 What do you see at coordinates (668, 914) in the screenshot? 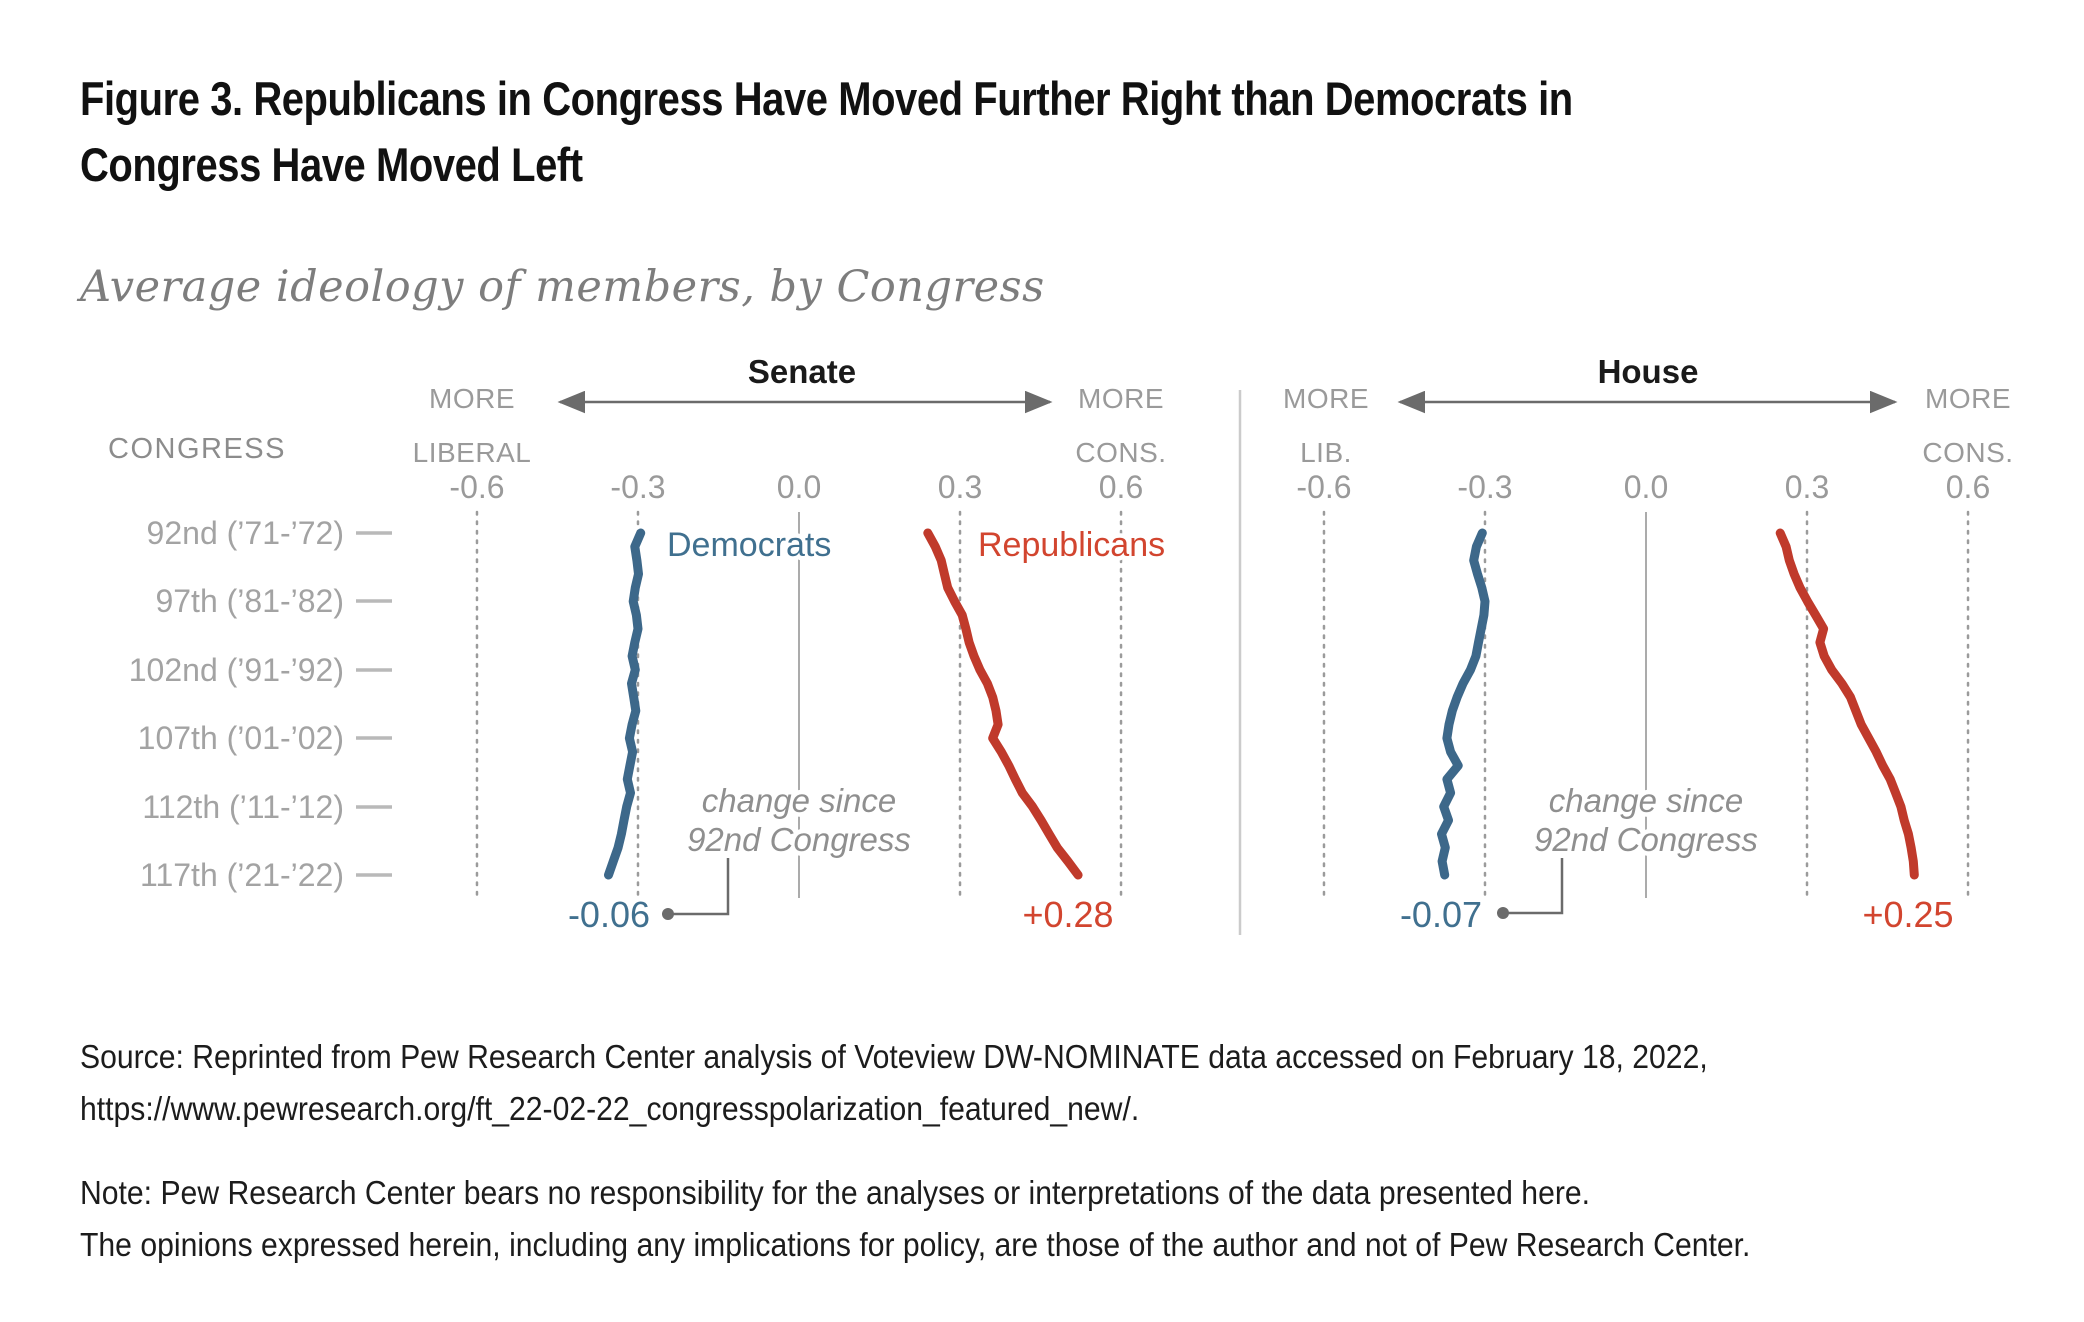
I see `senate-democrat-connector-dot` at bounding box center [668, 914].